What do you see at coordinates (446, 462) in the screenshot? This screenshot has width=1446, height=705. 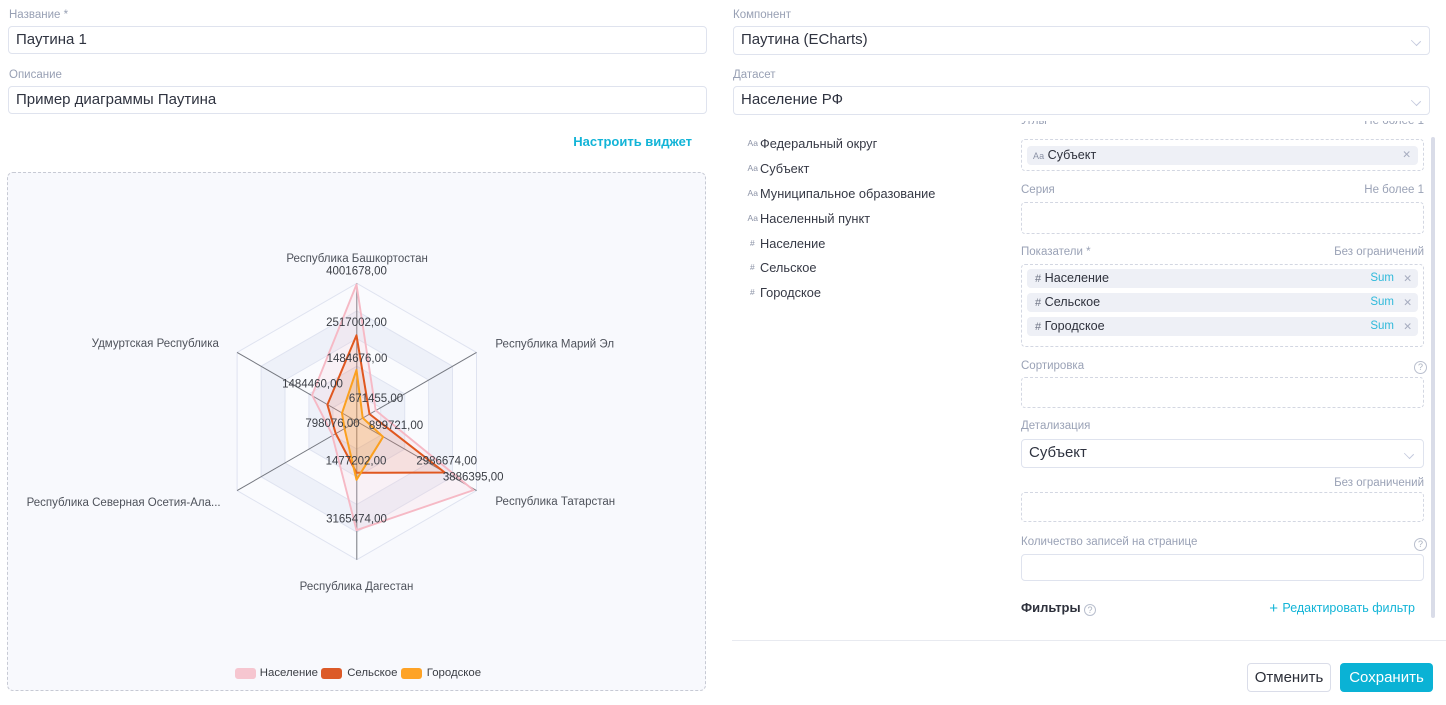 I see `svg-text: 2986674,00` at bounding box center [446, 462].